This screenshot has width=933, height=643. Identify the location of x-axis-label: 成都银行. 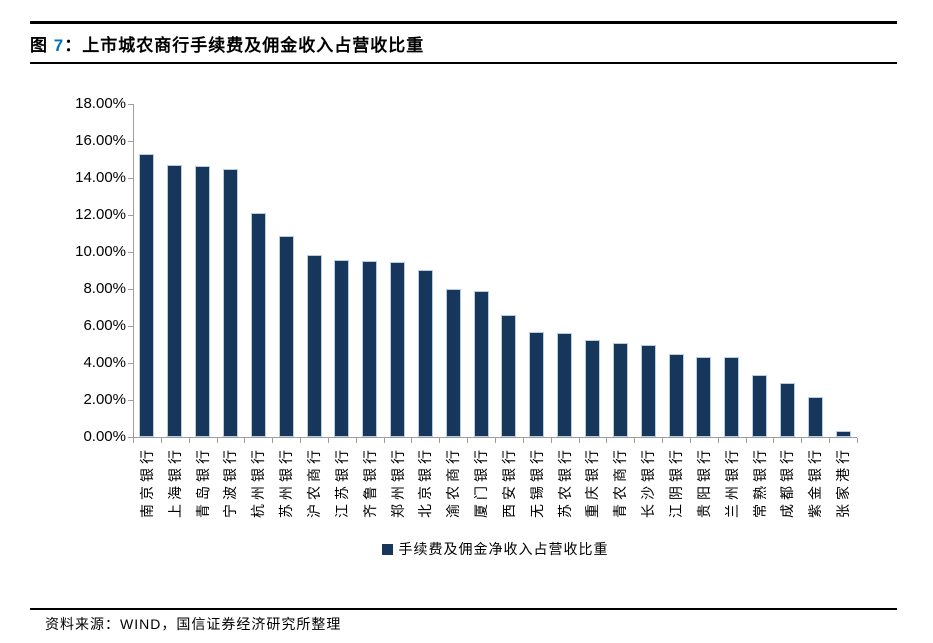
(787, 482).